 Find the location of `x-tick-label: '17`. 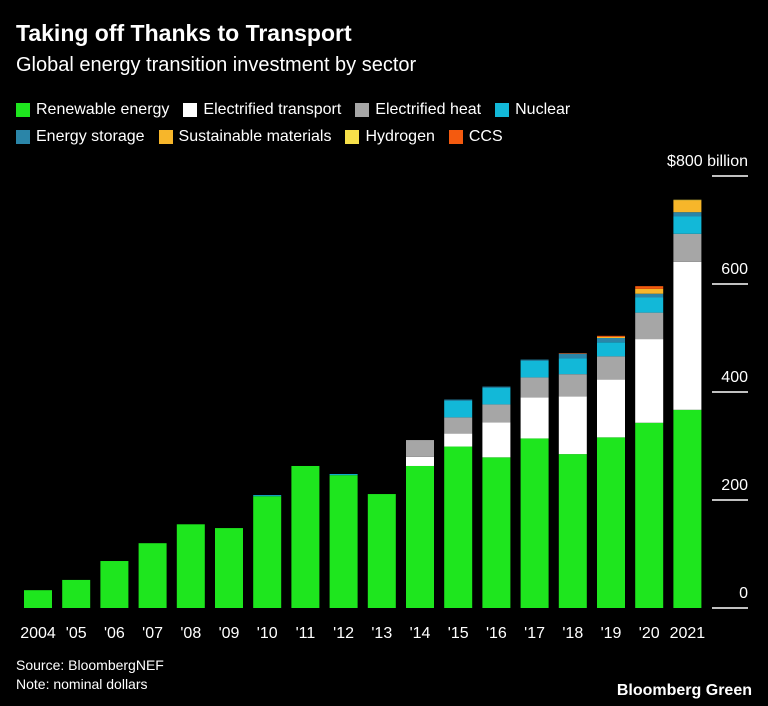

x-tick-label: '17 is located at coordinates (534, 633).